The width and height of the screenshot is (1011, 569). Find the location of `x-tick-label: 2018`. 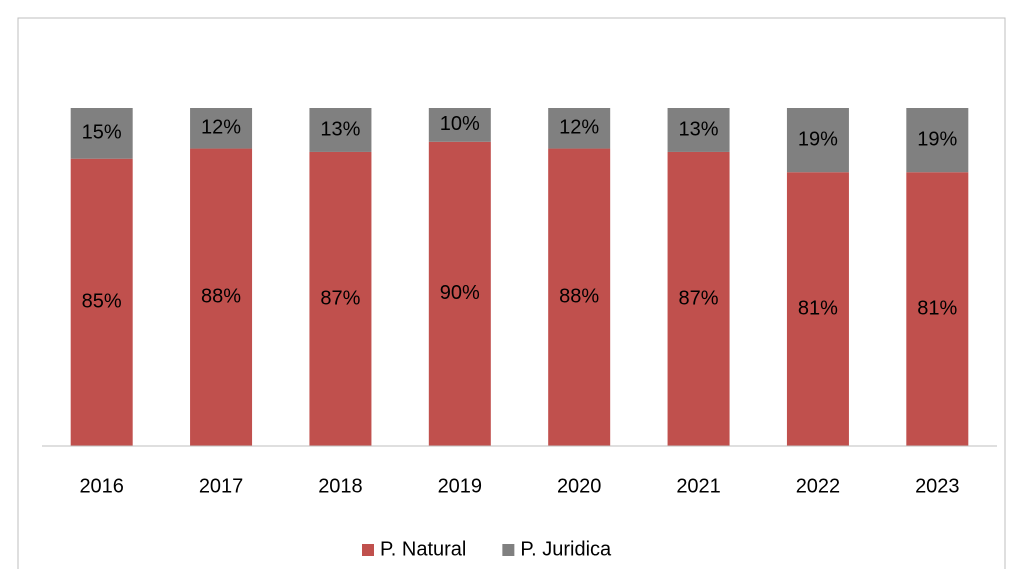

x-tick-label: 2018 is located at coordinates (340, 486).